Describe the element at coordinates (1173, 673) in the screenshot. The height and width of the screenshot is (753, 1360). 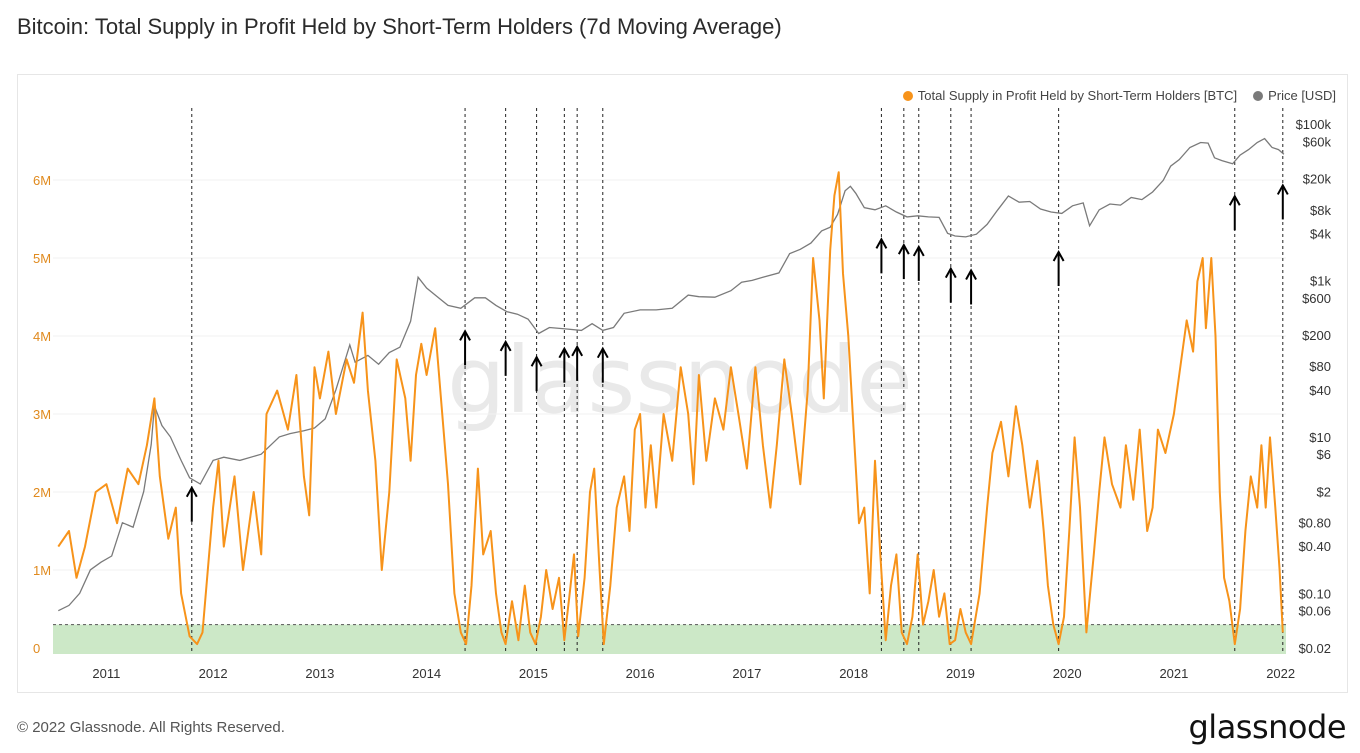
I see `x-tick-label: 2021` at that location.